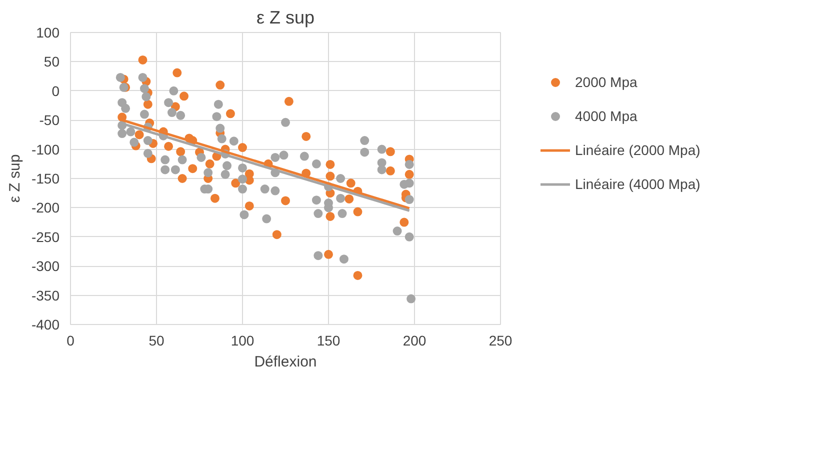 The width and height of the screenshot is (821, 471). I want to click on y-tick-label: -250, so click(45, 236).